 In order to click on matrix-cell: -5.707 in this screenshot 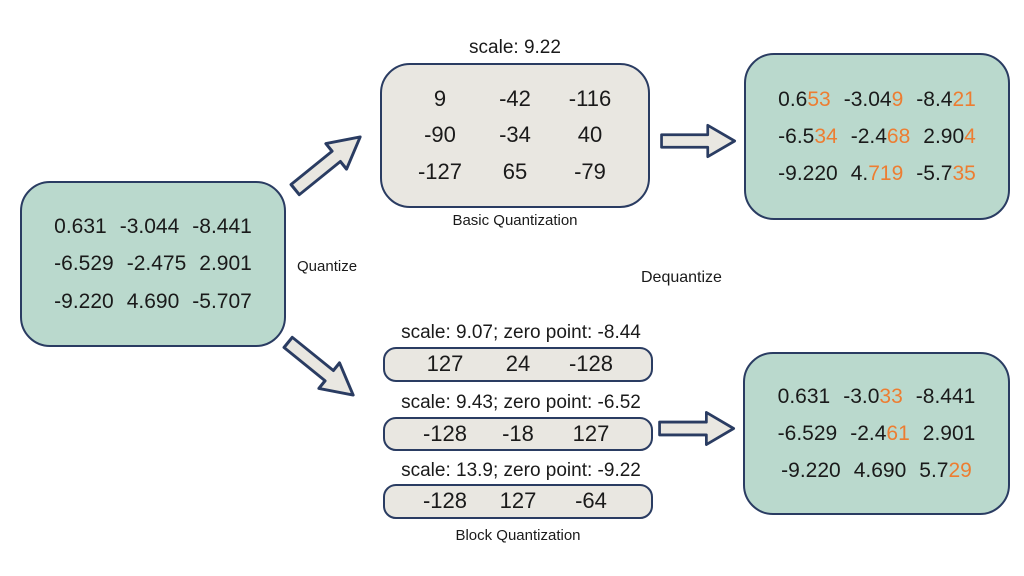, I will do `click(222, 301)`.